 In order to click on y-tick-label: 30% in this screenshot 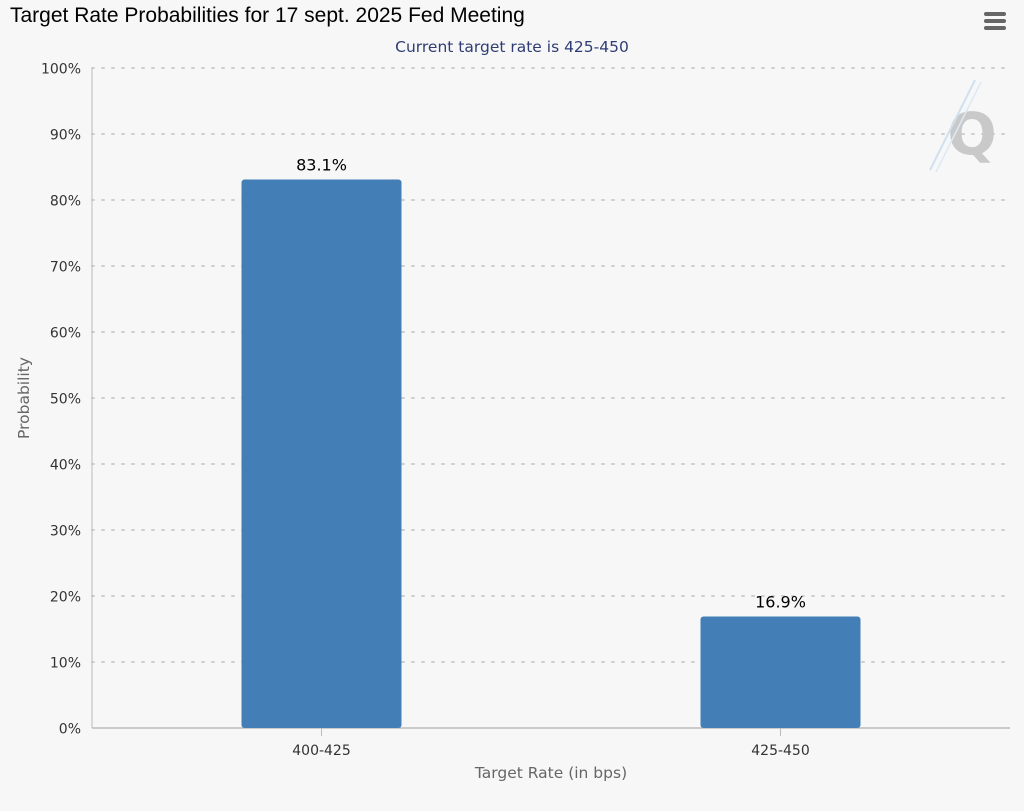, I will do `click(65, 532)`.